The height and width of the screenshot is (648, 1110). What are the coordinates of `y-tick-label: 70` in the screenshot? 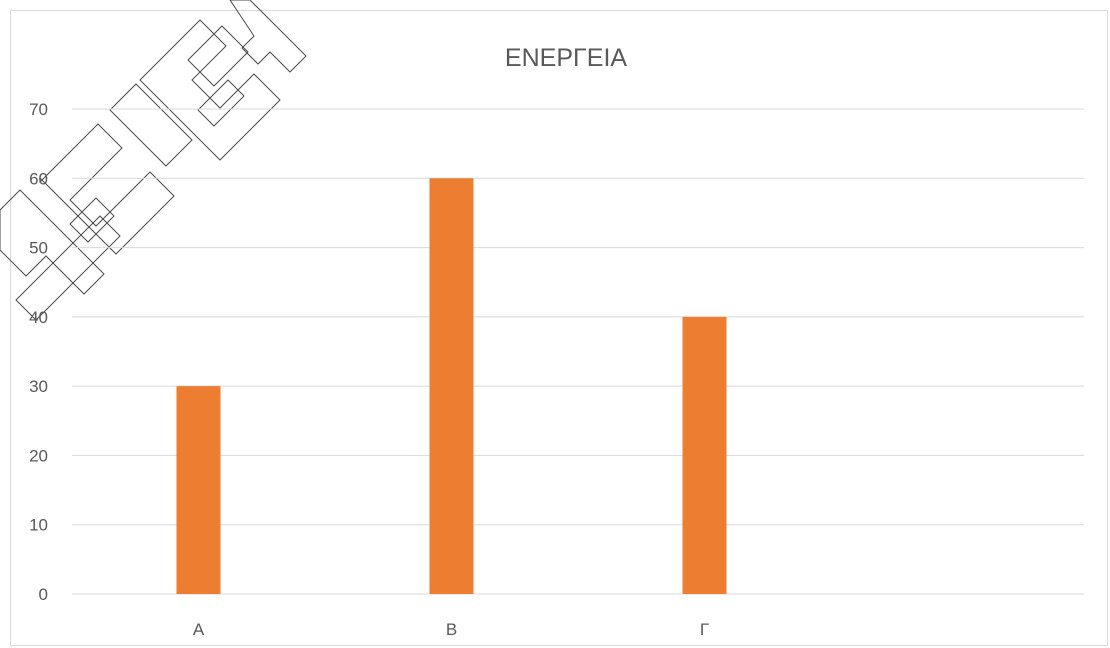 It's located at (38, 109).